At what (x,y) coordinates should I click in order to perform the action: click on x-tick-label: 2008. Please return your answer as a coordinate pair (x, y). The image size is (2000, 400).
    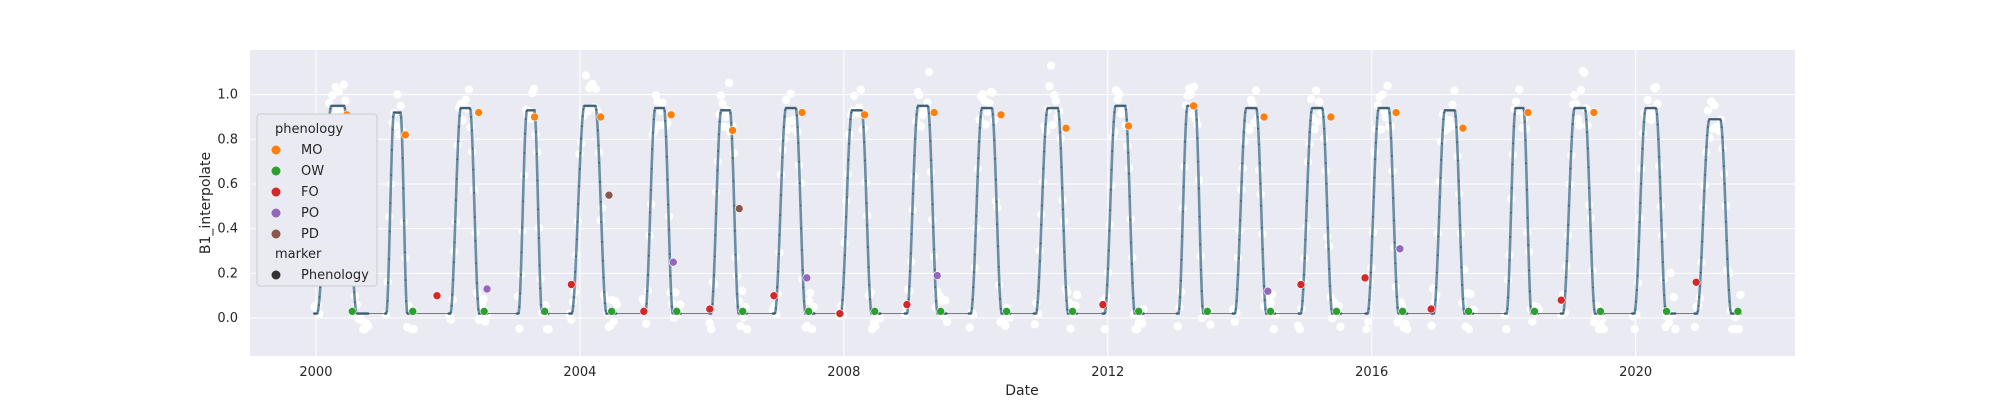
    Looking at the image, I should click on (843, 372).